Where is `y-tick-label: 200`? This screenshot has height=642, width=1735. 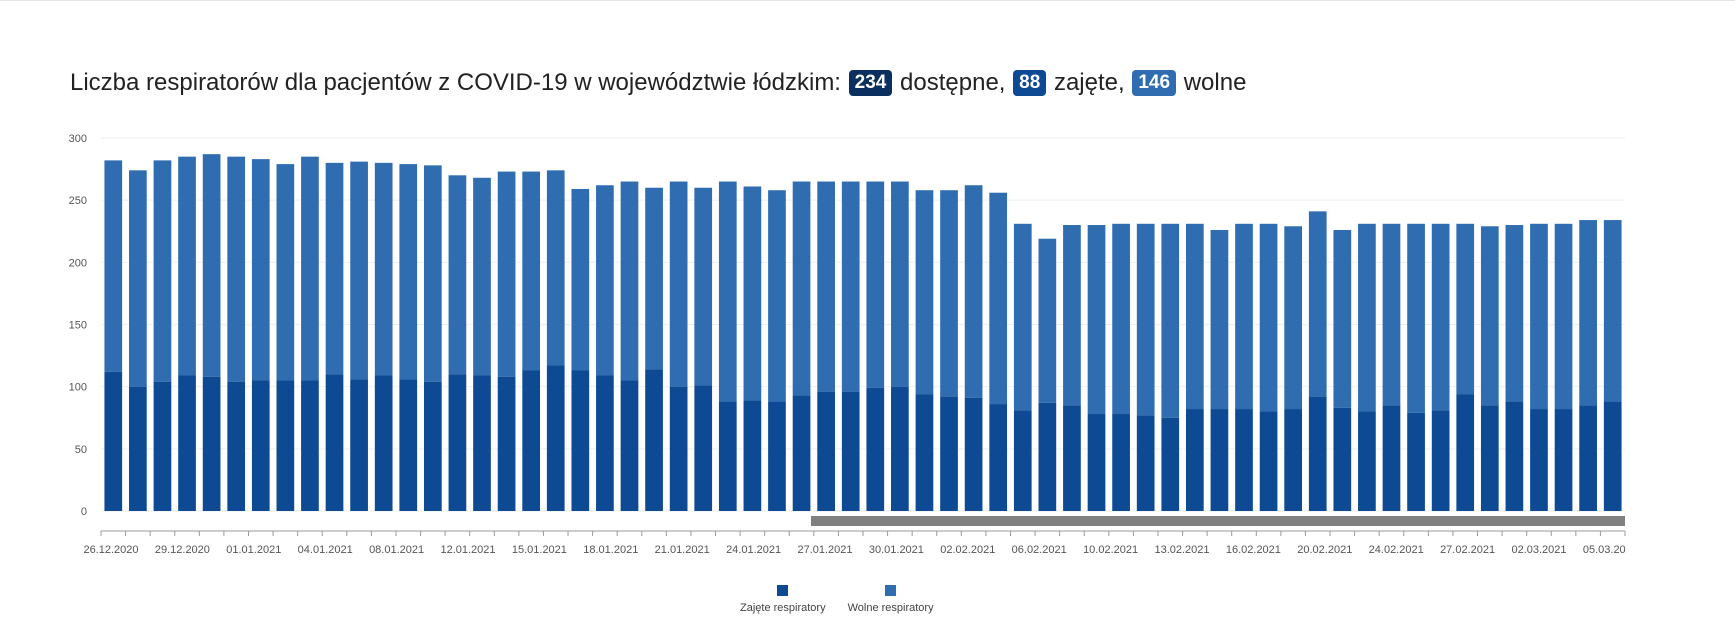 y-tick-label: 200 is located at coordinates (78, 263).